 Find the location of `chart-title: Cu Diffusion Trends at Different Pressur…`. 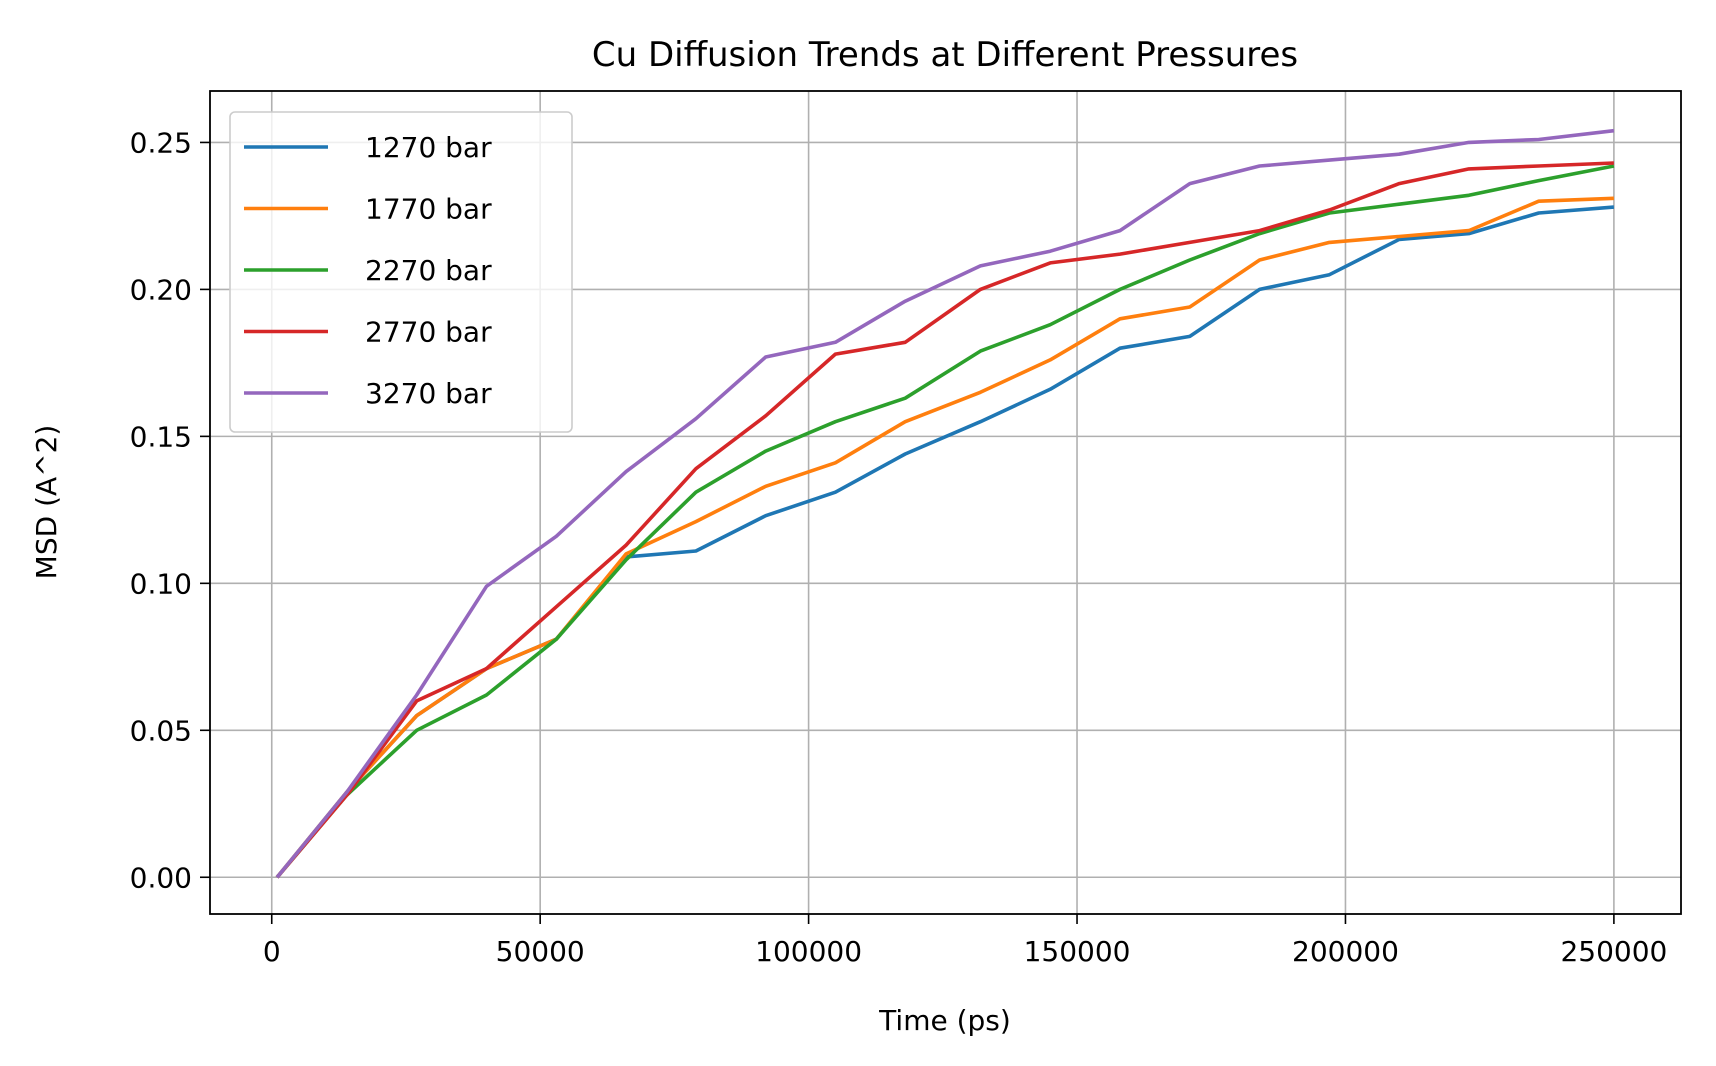

chart-title: Cu Diffusion Trends at Different Pressur… is located at coordinates (945, 55).